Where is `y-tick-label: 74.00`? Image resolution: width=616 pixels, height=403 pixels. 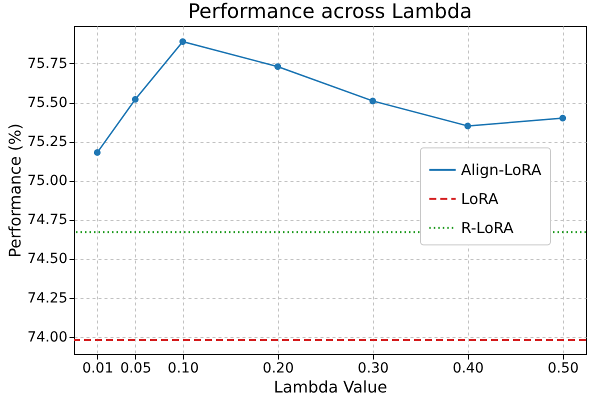 y-tick-label: 74.00 is located at coordinates (47, 337).